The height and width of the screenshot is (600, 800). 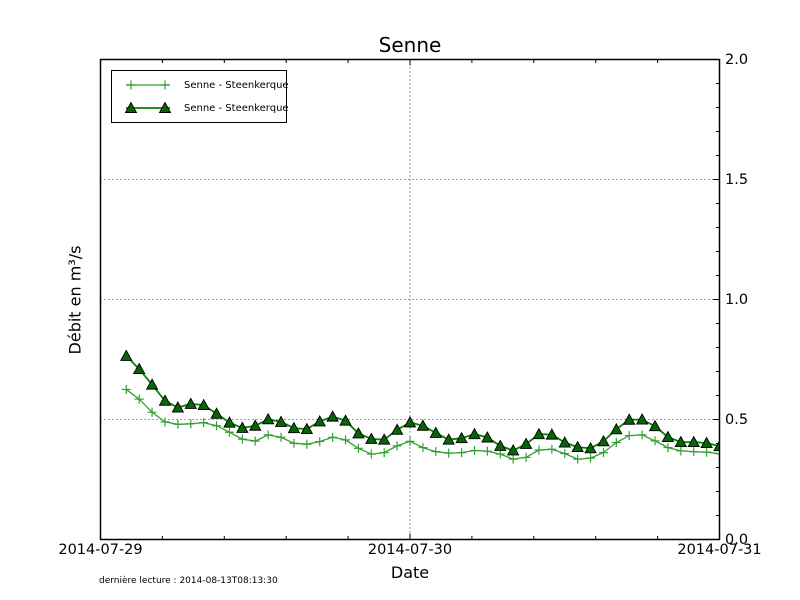 I want to click on x-tick-label-2014-07-29: 2014-07-29, so click(x=100, y=550).